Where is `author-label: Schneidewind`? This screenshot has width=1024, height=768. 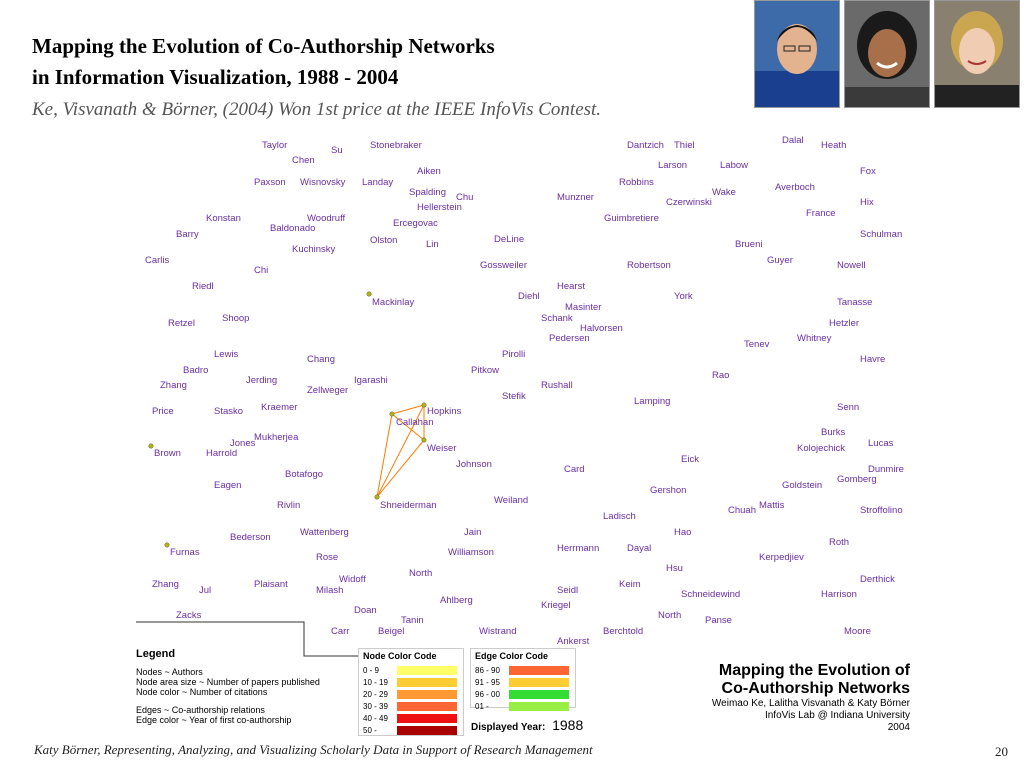
author-label: Schneidewind is located at coordinates (710, 594).